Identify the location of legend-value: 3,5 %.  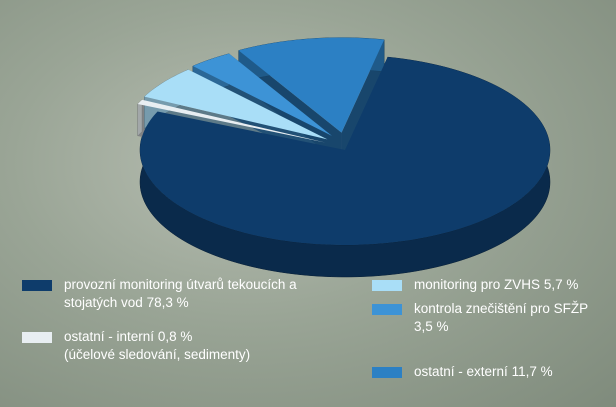
(431, 326).